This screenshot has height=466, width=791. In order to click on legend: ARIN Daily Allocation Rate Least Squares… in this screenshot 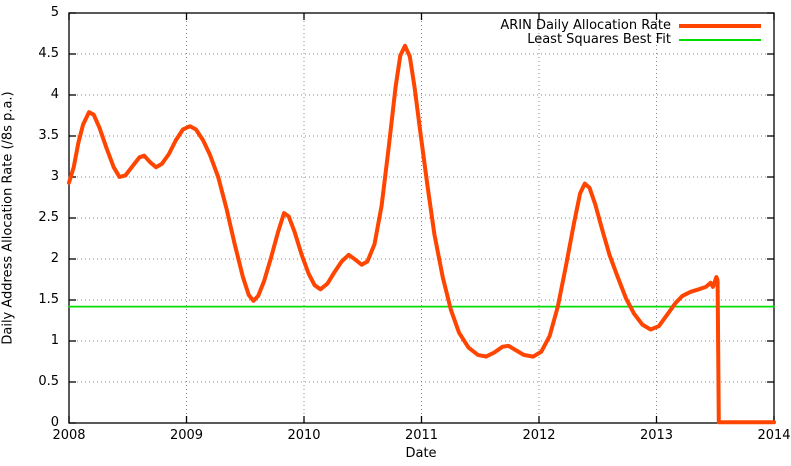, I will do `click(630, 32)`.